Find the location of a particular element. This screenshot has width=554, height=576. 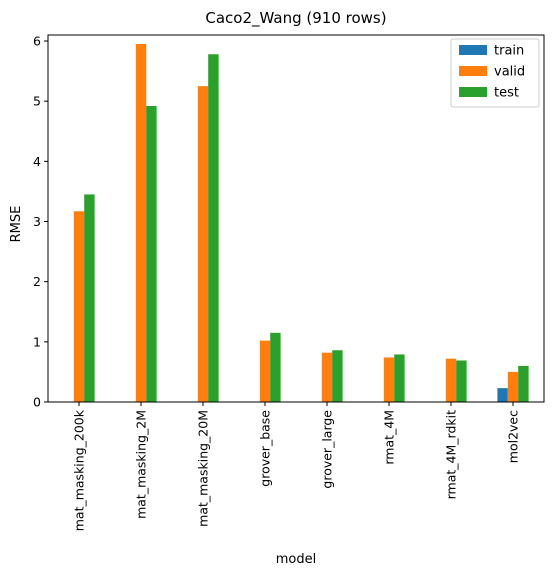

x-tick-label: mat_masking_200k is located at coordinates (79, 470).